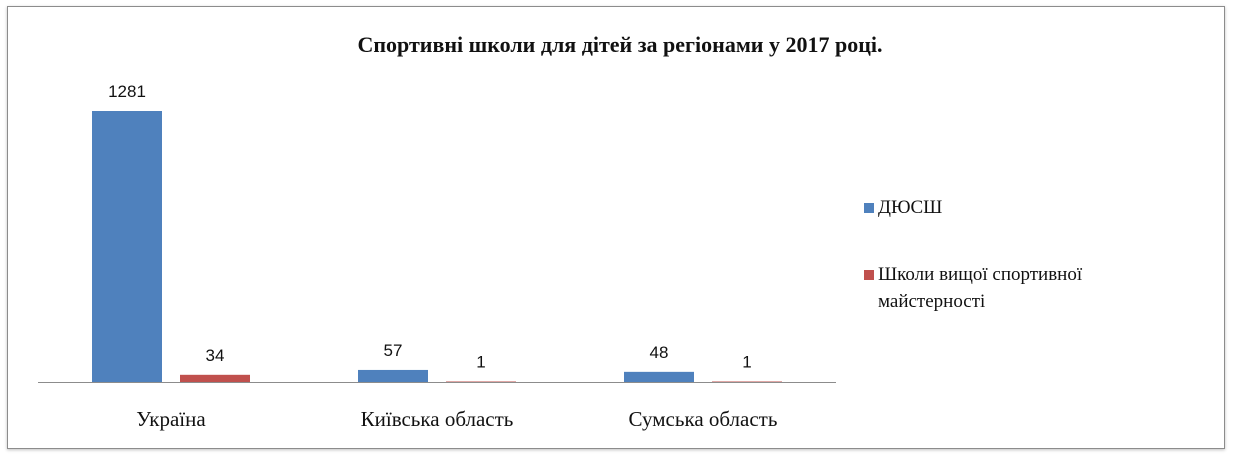  Describe the element at coordinates (659, 352) in the screenshot. I see `data-label: 48` at that location.